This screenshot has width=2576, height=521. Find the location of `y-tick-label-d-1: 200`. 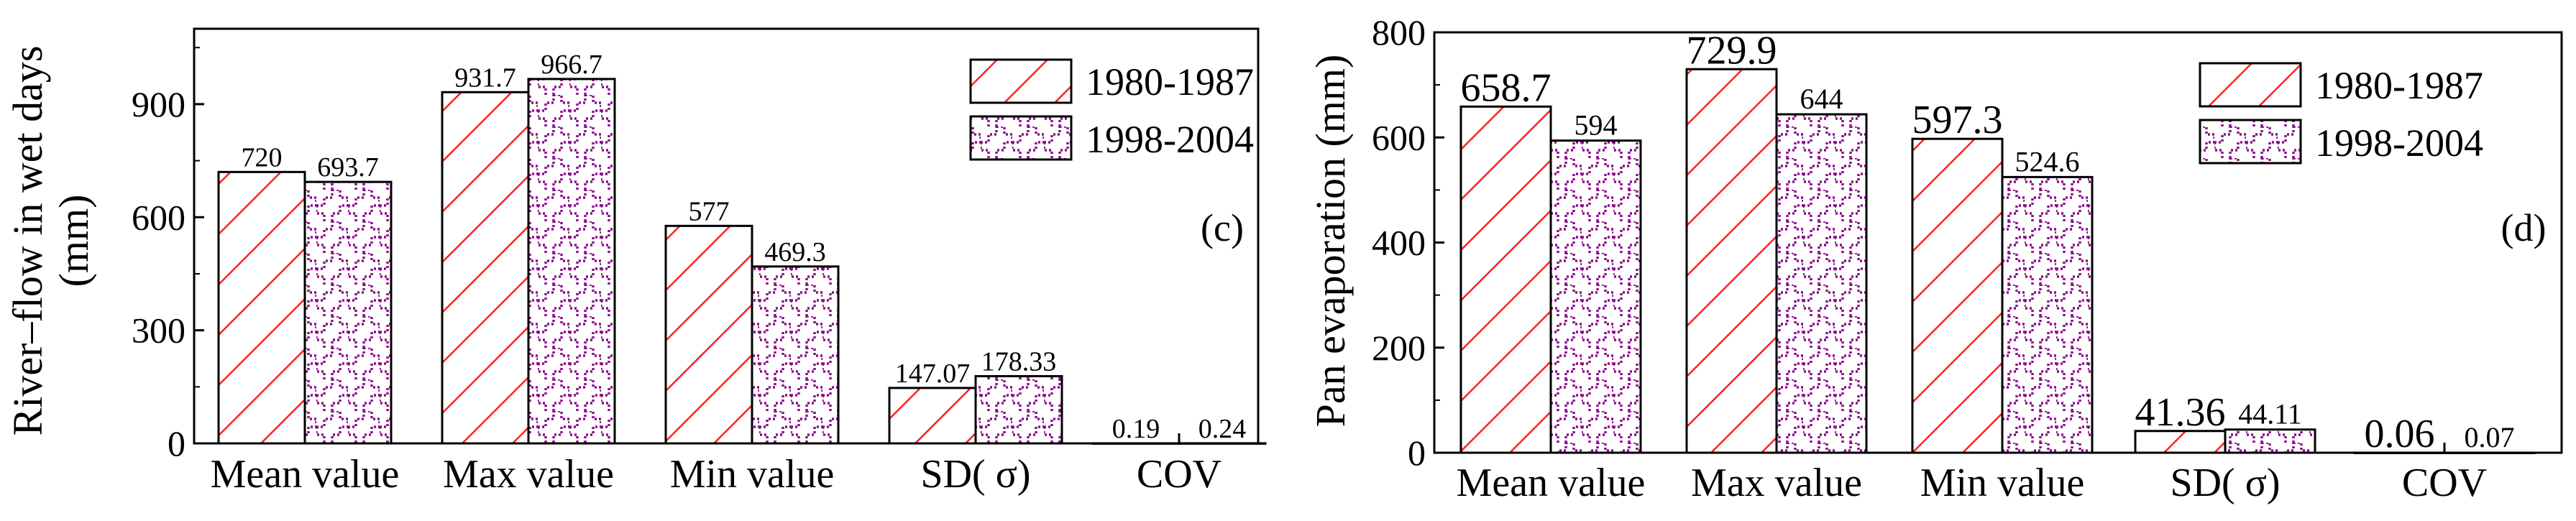

y-tick-label-d-1: 200 is located at coordinates (1399, 348).